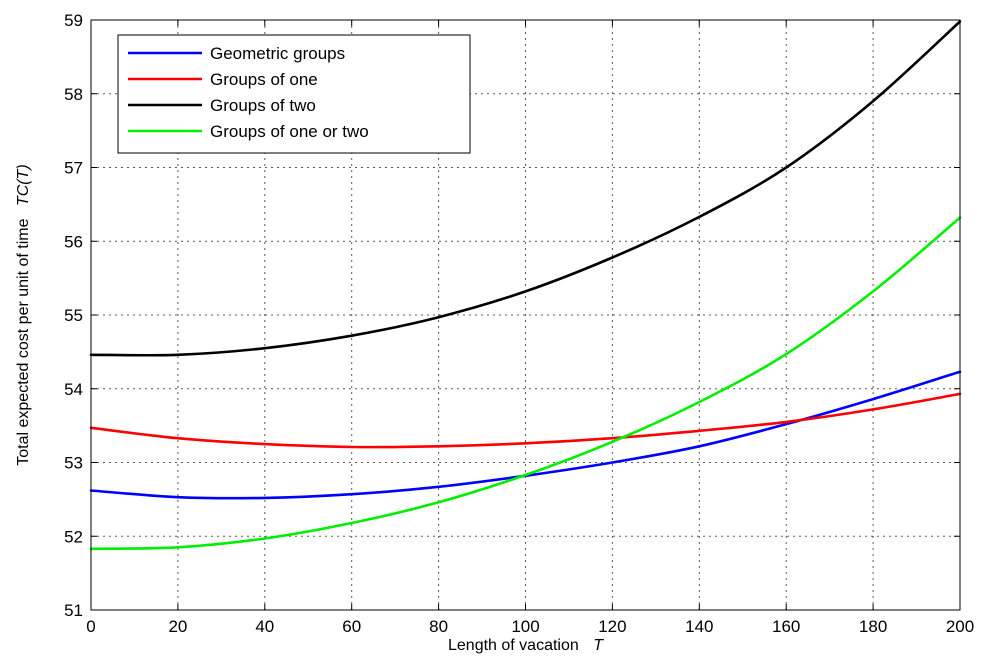  I want to click on y-tick-label: 56, so click(73, 241).